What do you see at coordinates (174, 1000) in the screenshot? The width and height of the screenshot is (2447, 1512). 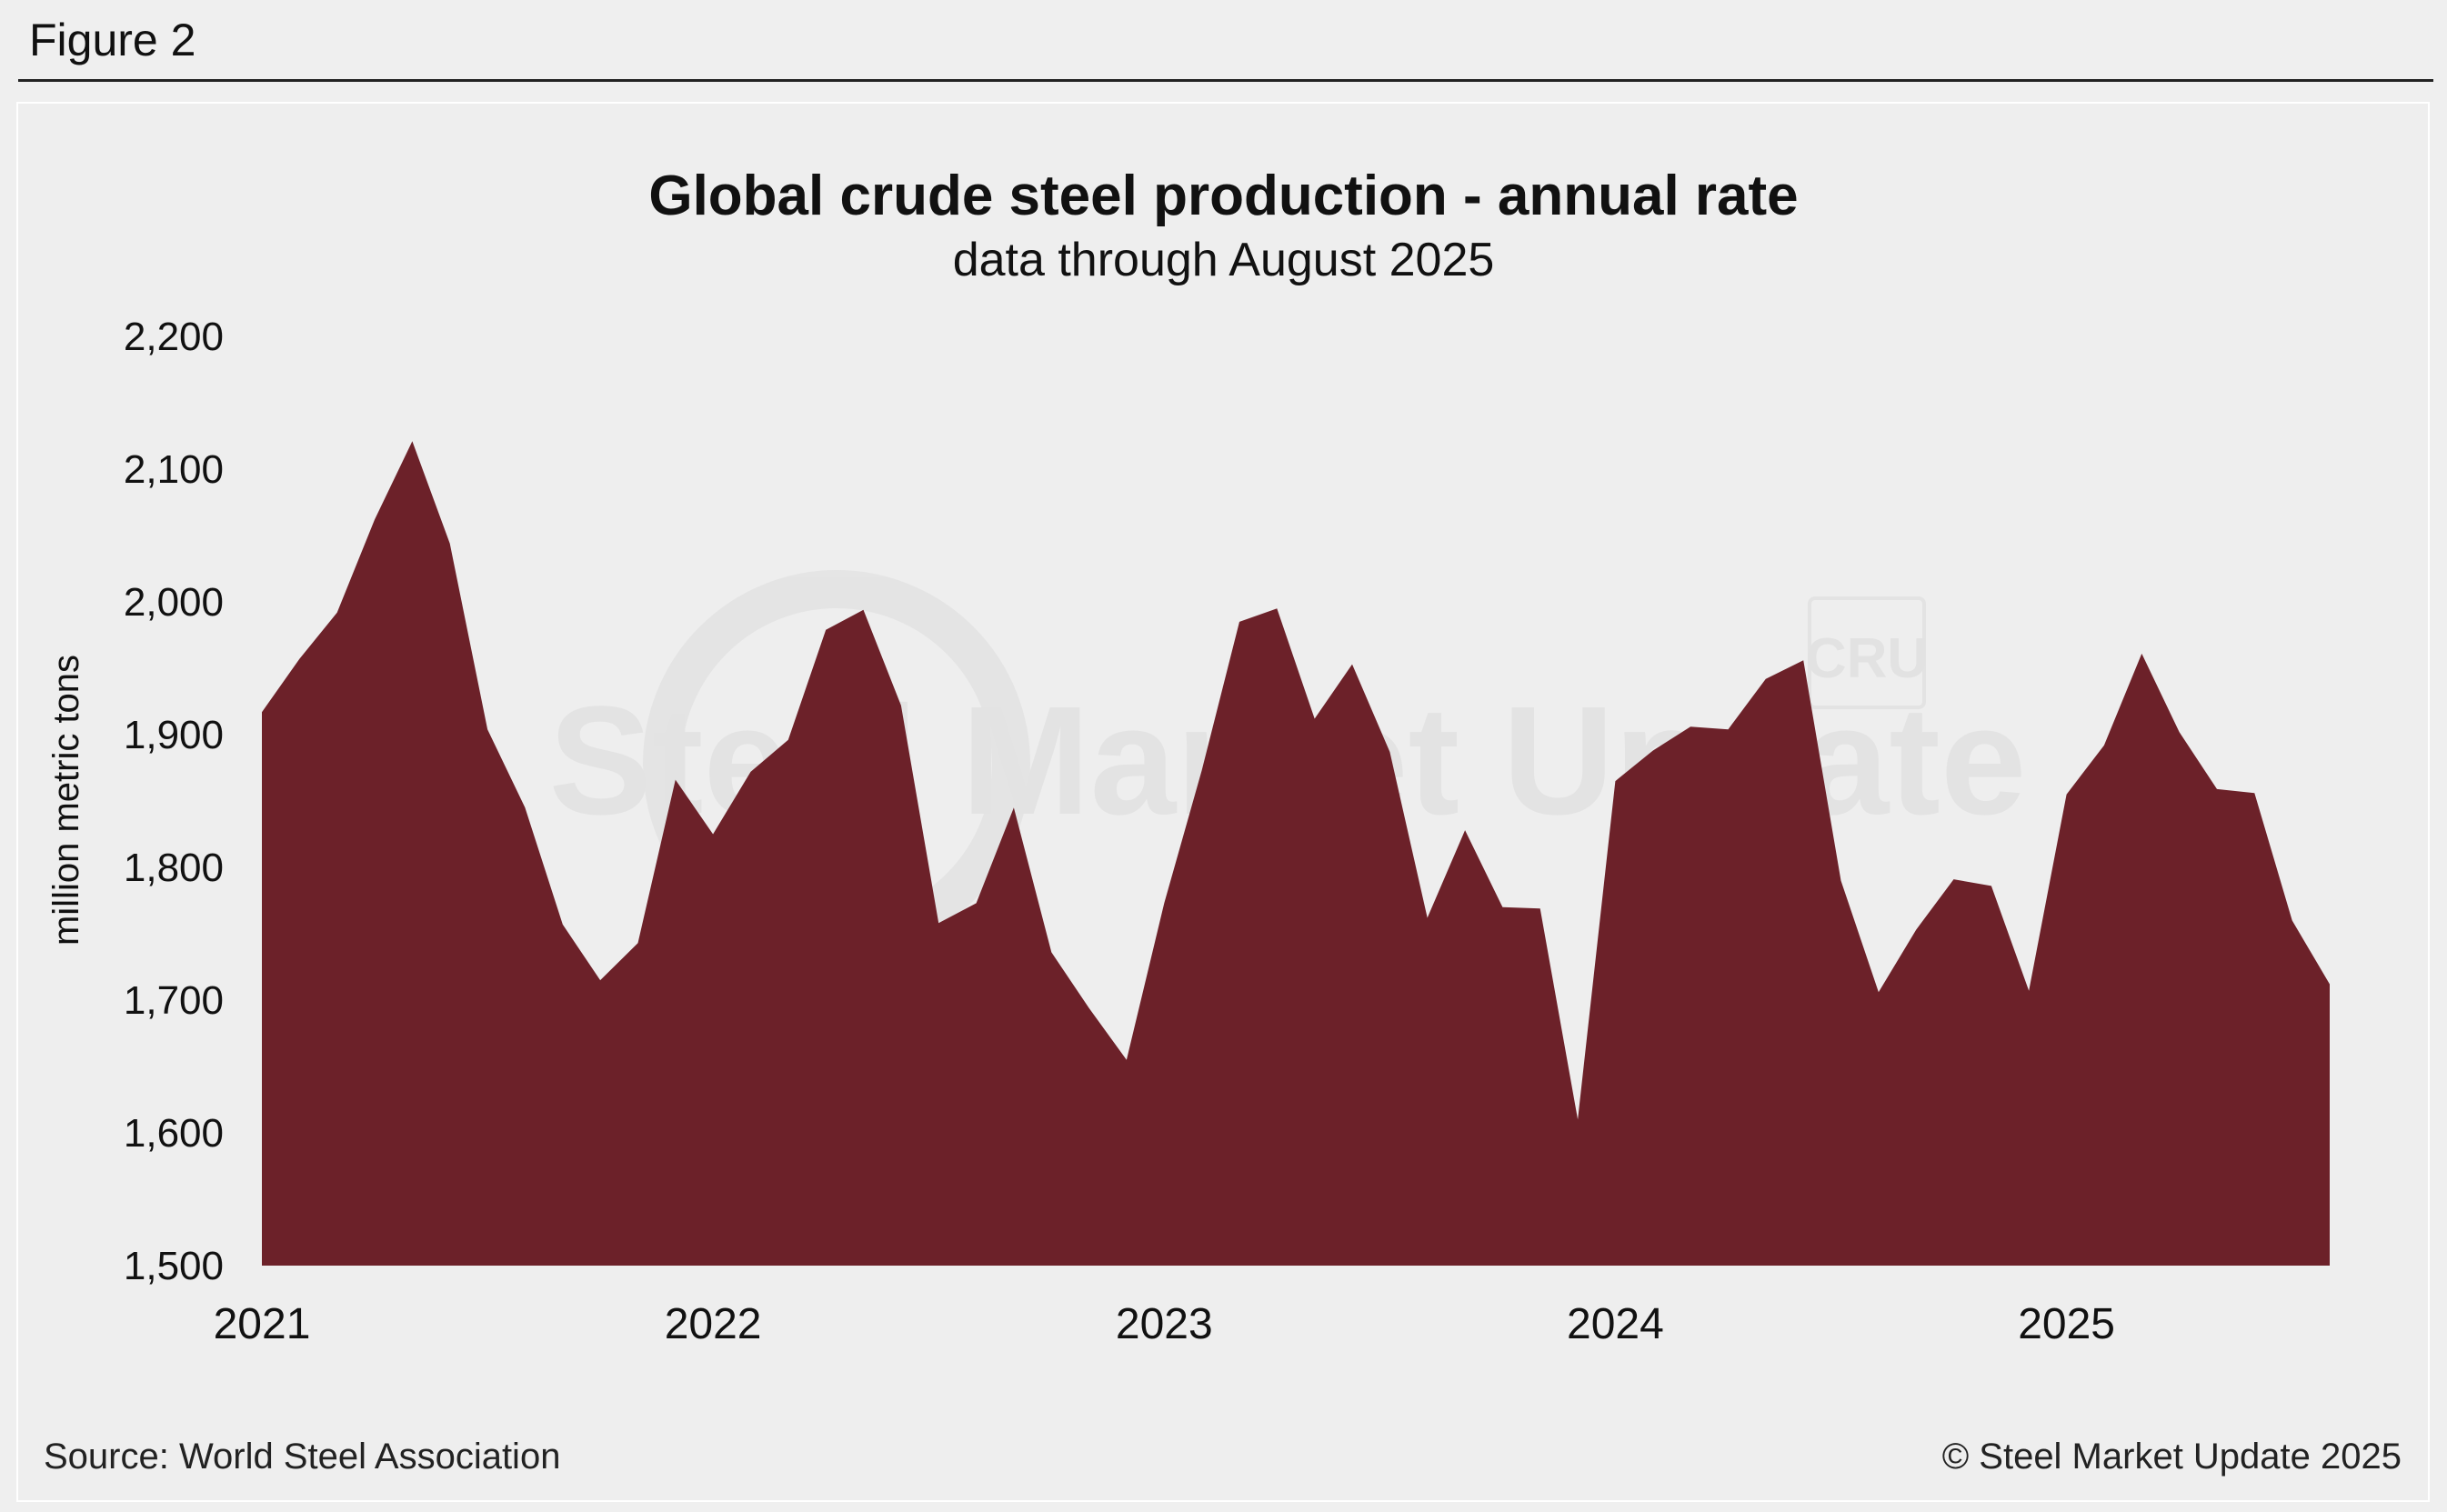 I see `y-tick-label: 1,700` at bounding box center [174, 1000].